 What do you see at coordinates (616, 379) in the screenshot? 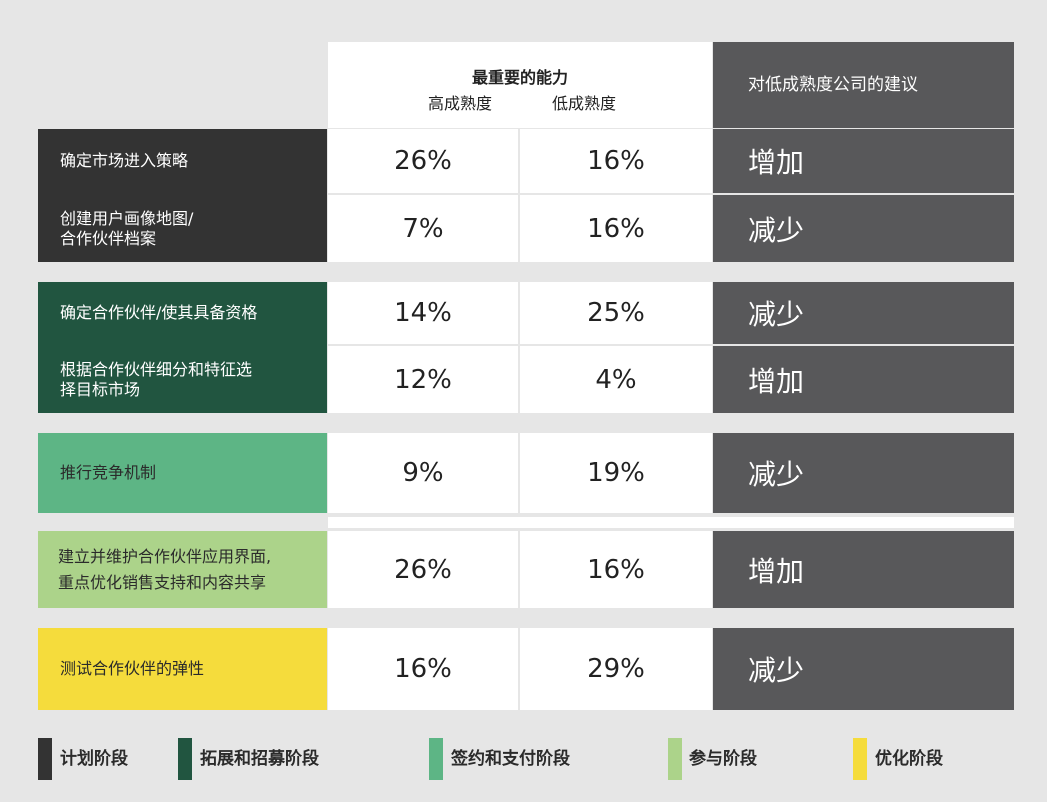
I see `value-low: 4%` at bounding box center [616, 379].